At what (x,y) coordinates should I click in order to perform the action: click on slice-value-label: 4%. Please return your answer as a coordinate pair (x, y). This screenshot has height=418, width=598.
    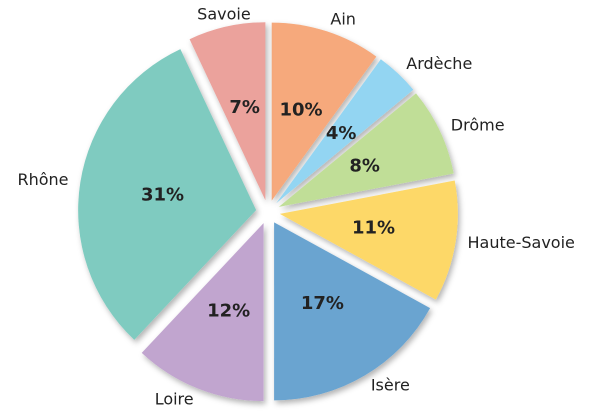
    Looking at the image, I should click on (341, 133).